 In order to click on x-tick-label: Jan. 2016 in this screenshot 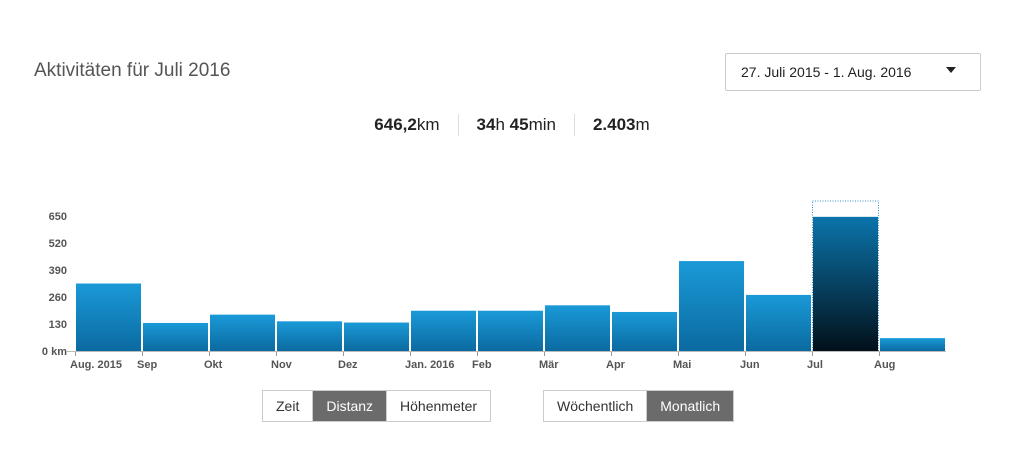, I will do `click(430, 365)`.